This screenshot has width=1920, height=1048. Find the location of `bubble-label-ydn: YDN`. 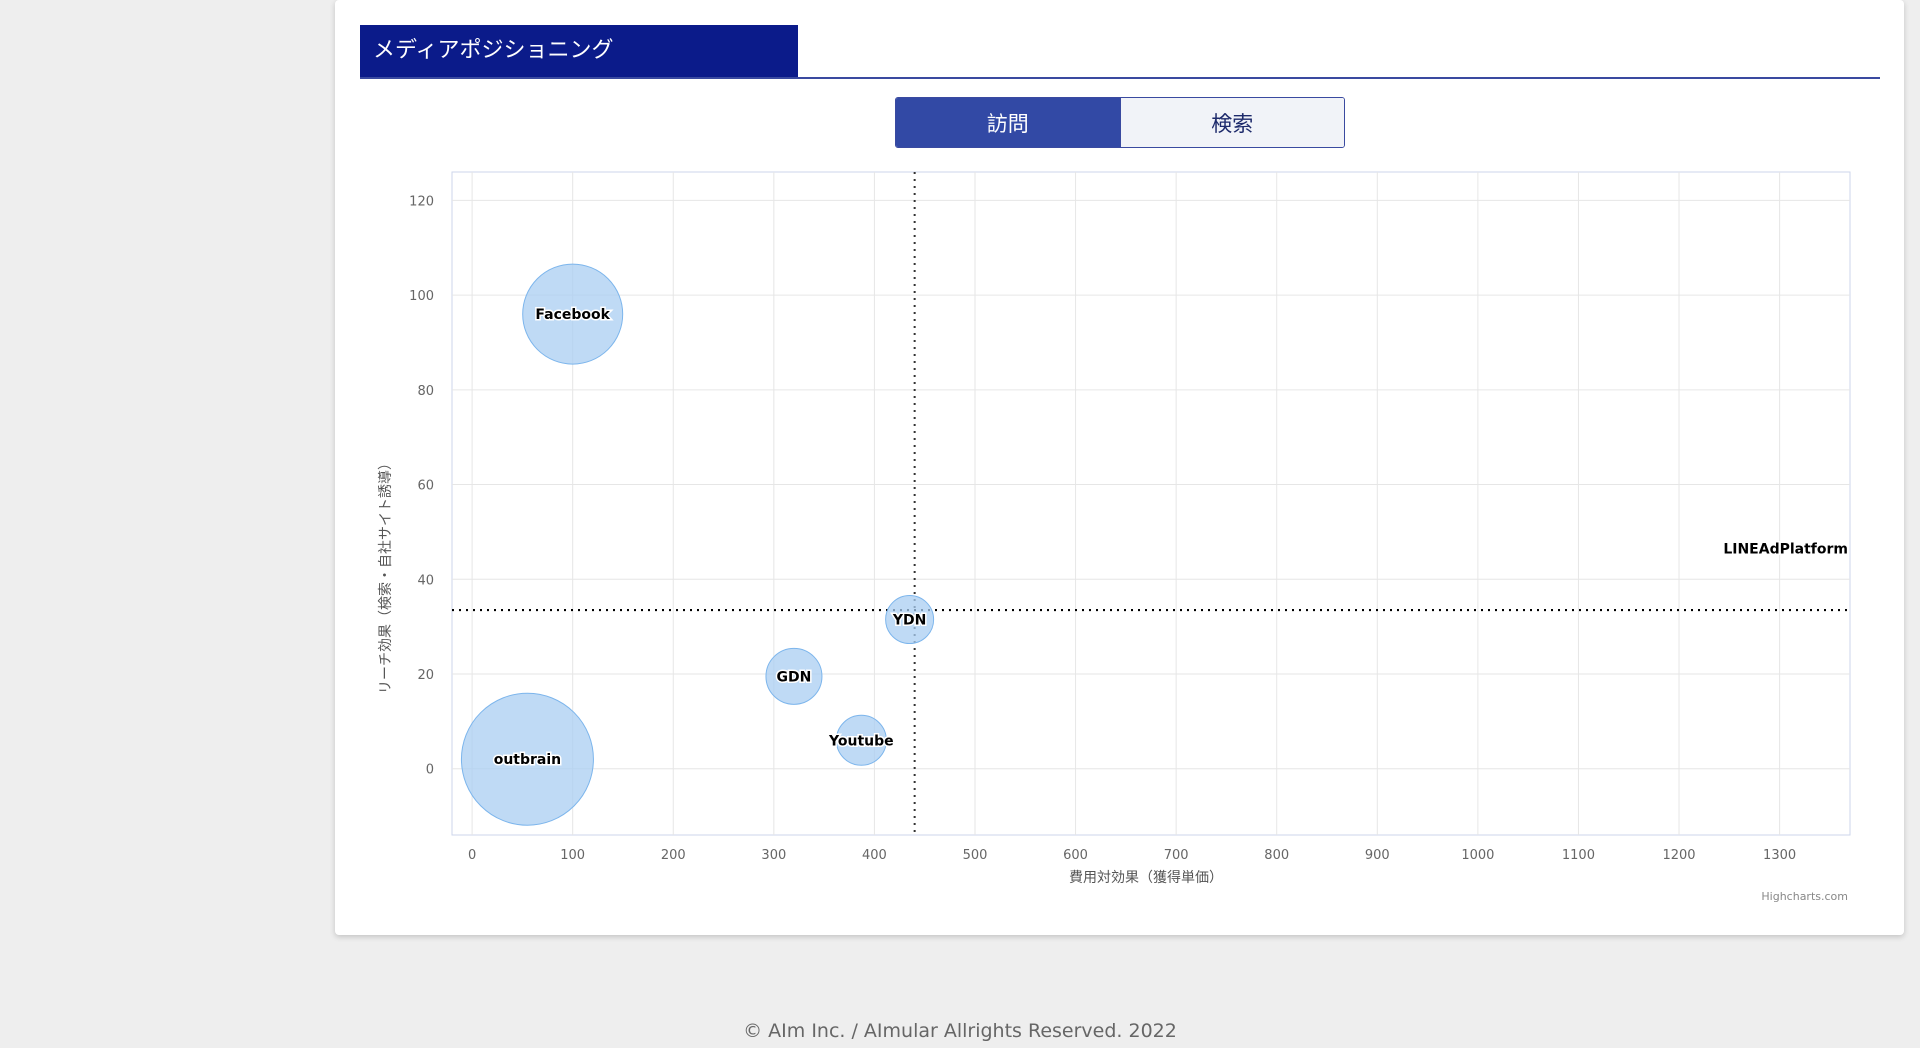

bubble-label-ydn: YDN is located at coordinates (909, 621).